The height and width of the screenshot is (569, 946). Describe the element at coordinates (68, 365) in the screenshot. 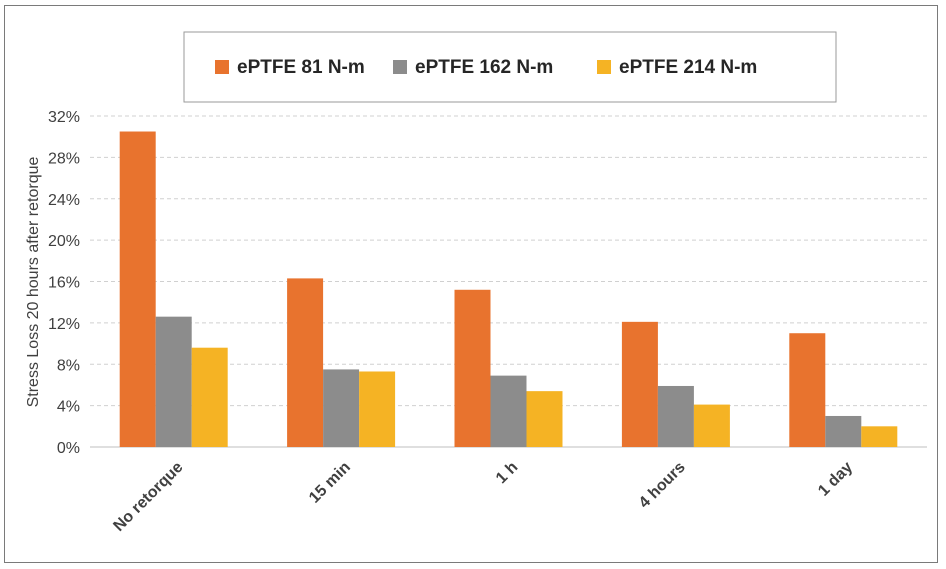

I see `y-tick-label: 8%` at that location.